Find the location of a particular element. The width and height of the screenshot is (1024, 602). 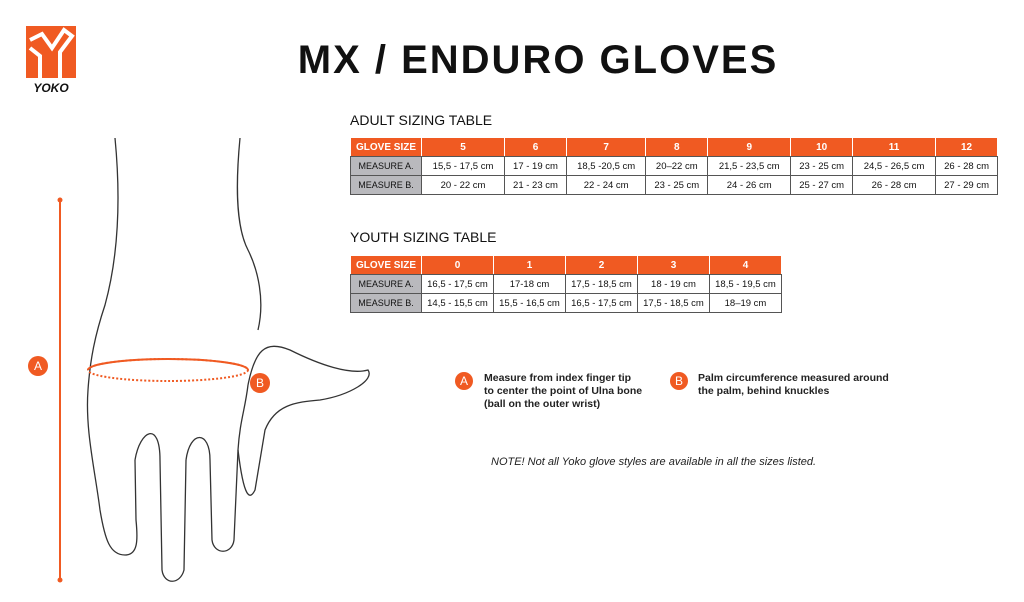

table-cell: 20 - 22 cm is located at coordinates (463, 185).